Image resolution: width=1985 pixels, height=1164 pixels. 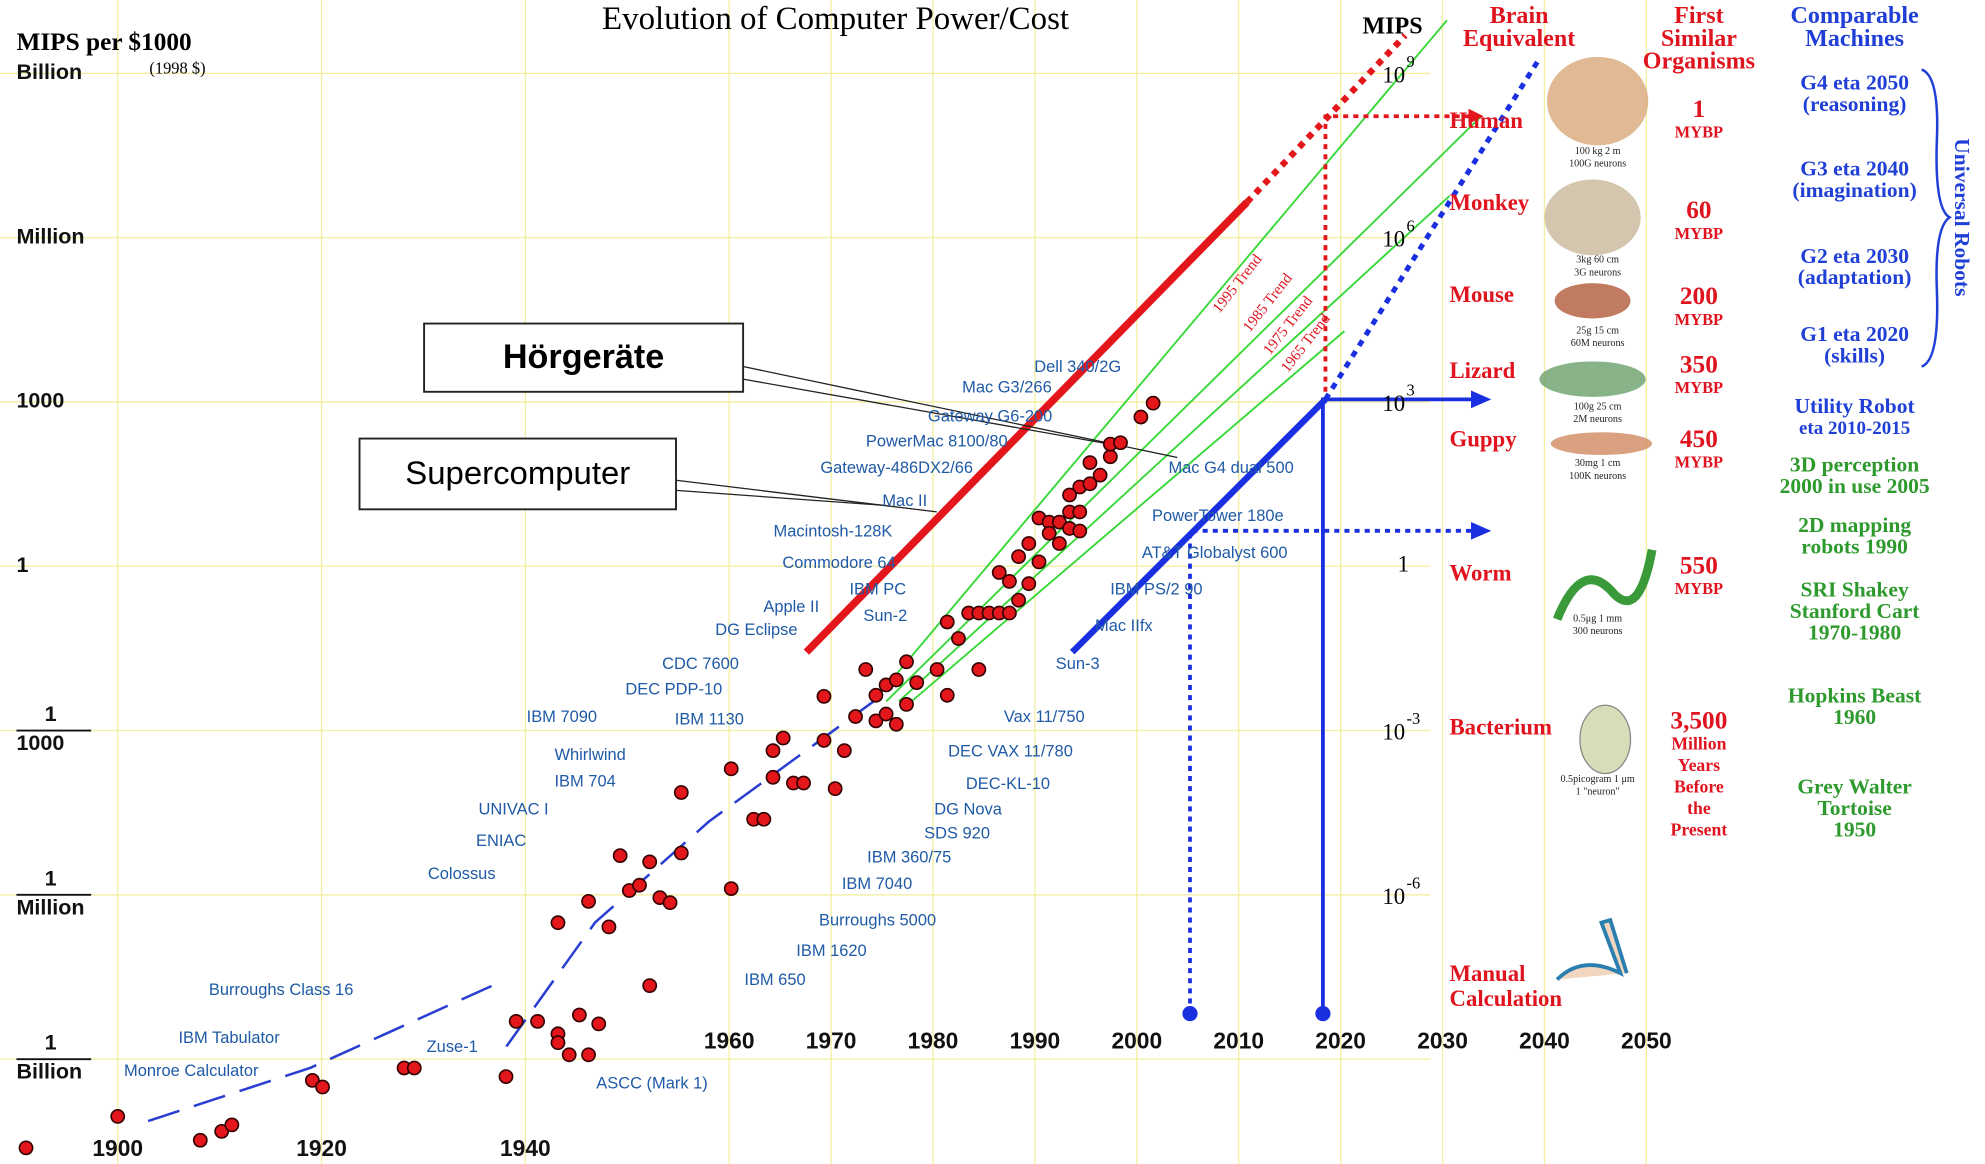 What do you see at coordinates (589, 755) in the screenshot?
I see `machine-label: Whirlwind` at bounding box center [589, 755].